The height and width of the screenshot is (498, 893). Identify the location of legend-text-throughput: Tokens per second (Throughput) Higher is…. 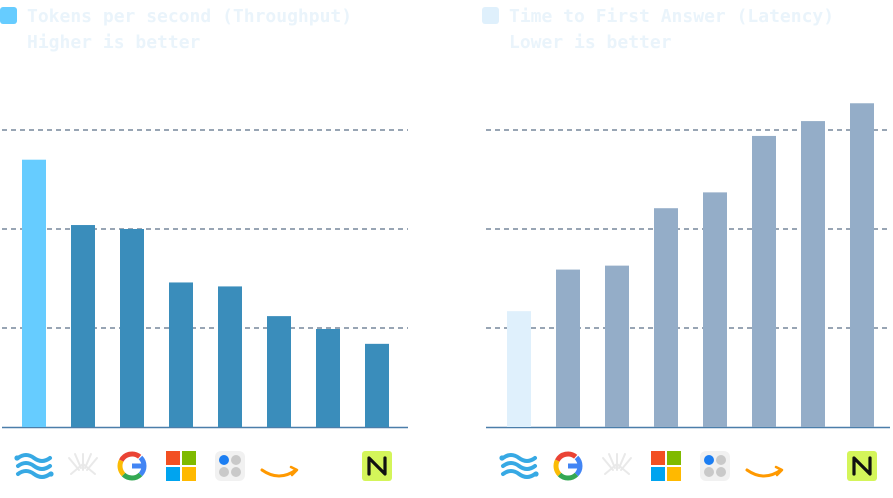
(189, 30).